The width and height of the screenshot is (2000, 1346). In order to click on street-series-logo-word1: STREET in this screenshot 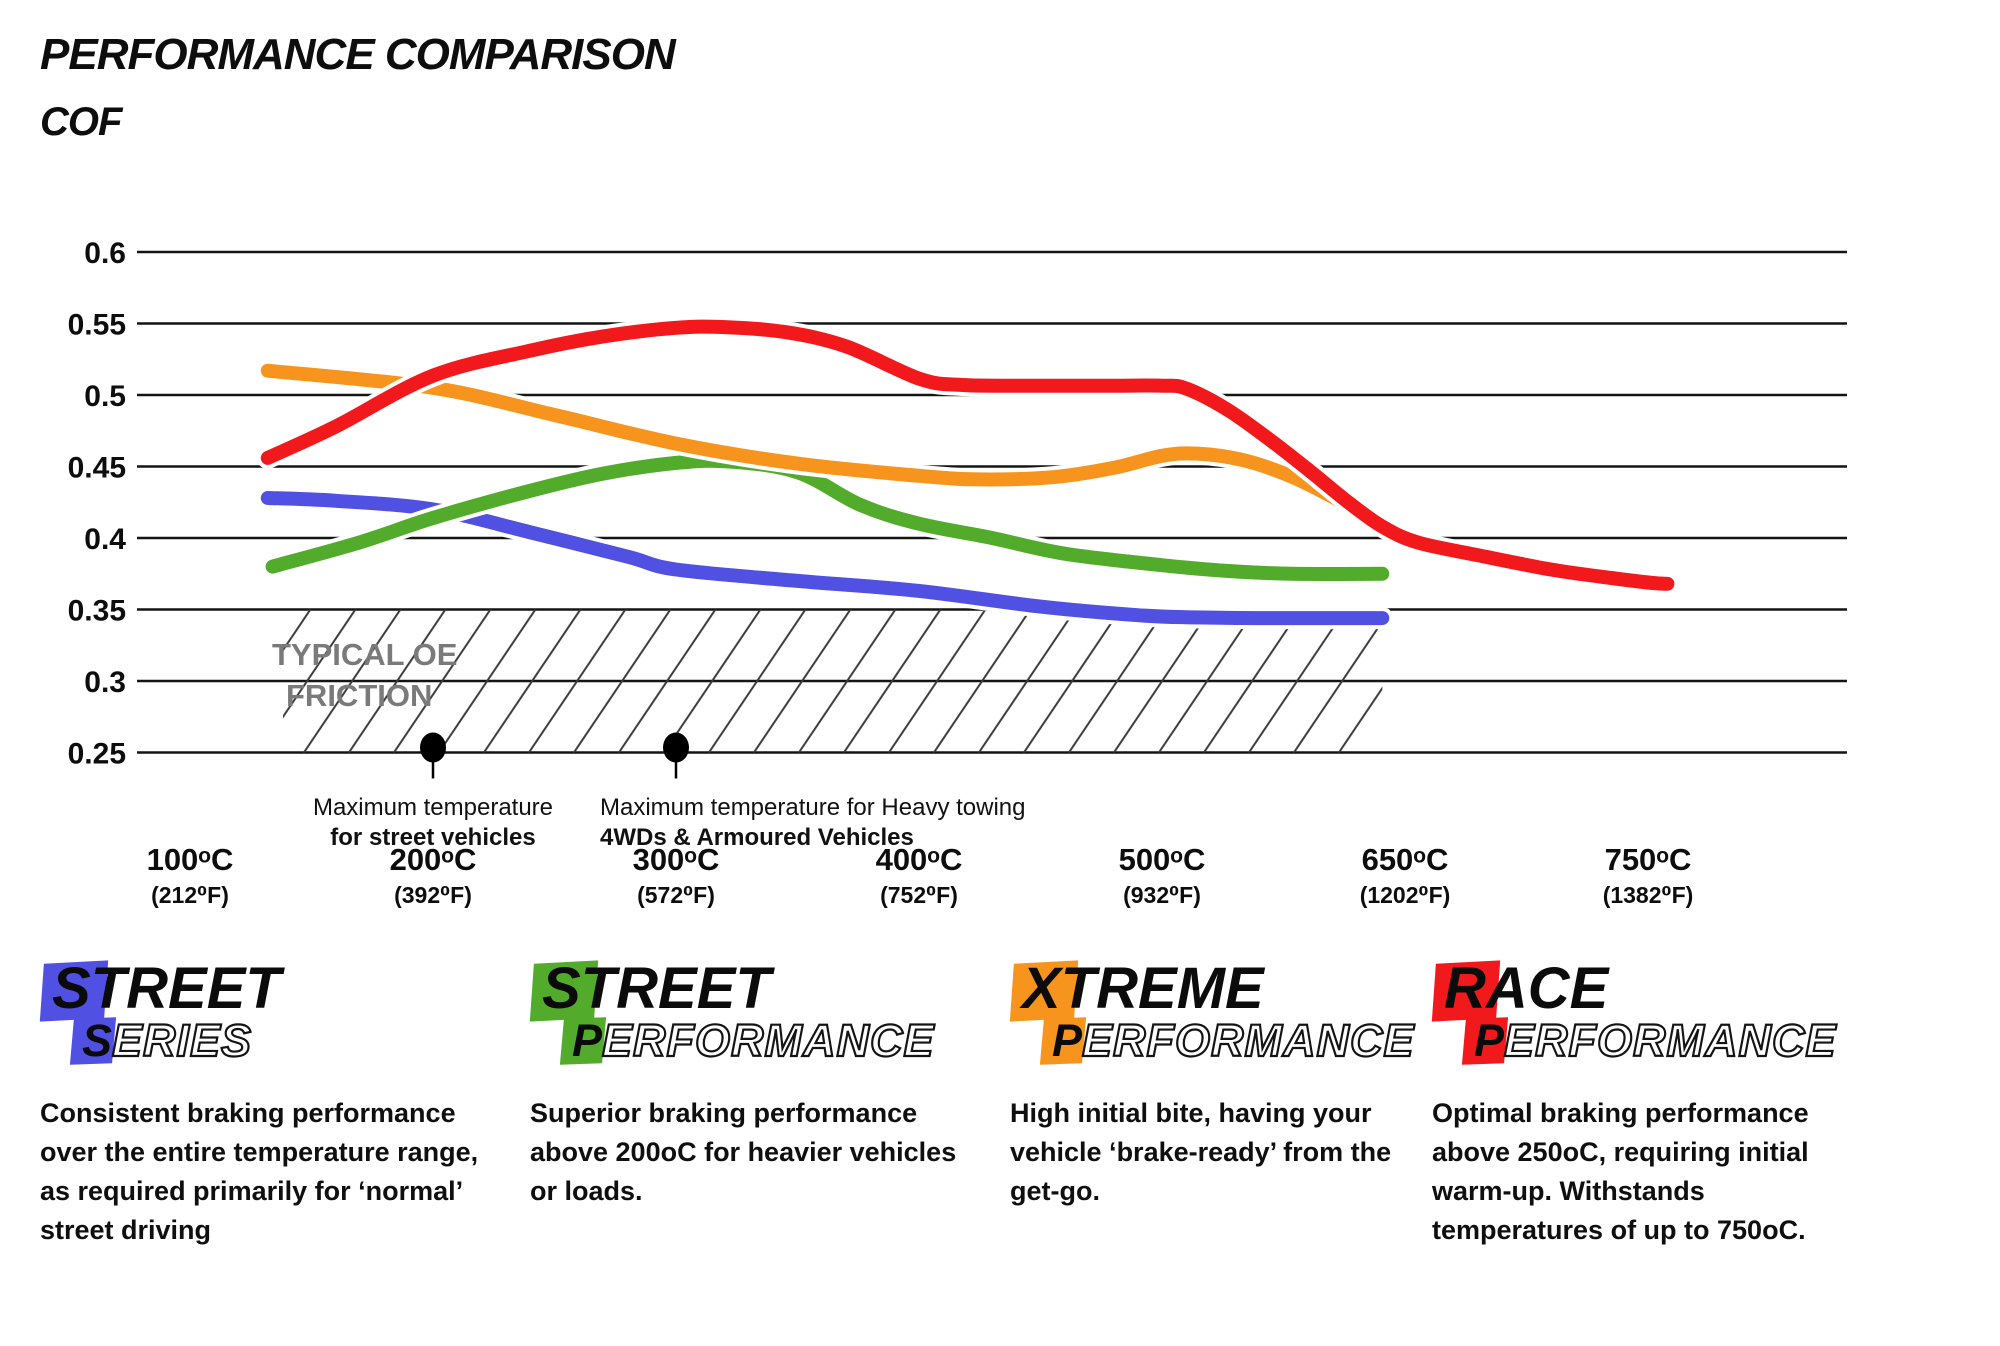, I will do `click(270, 989)`.